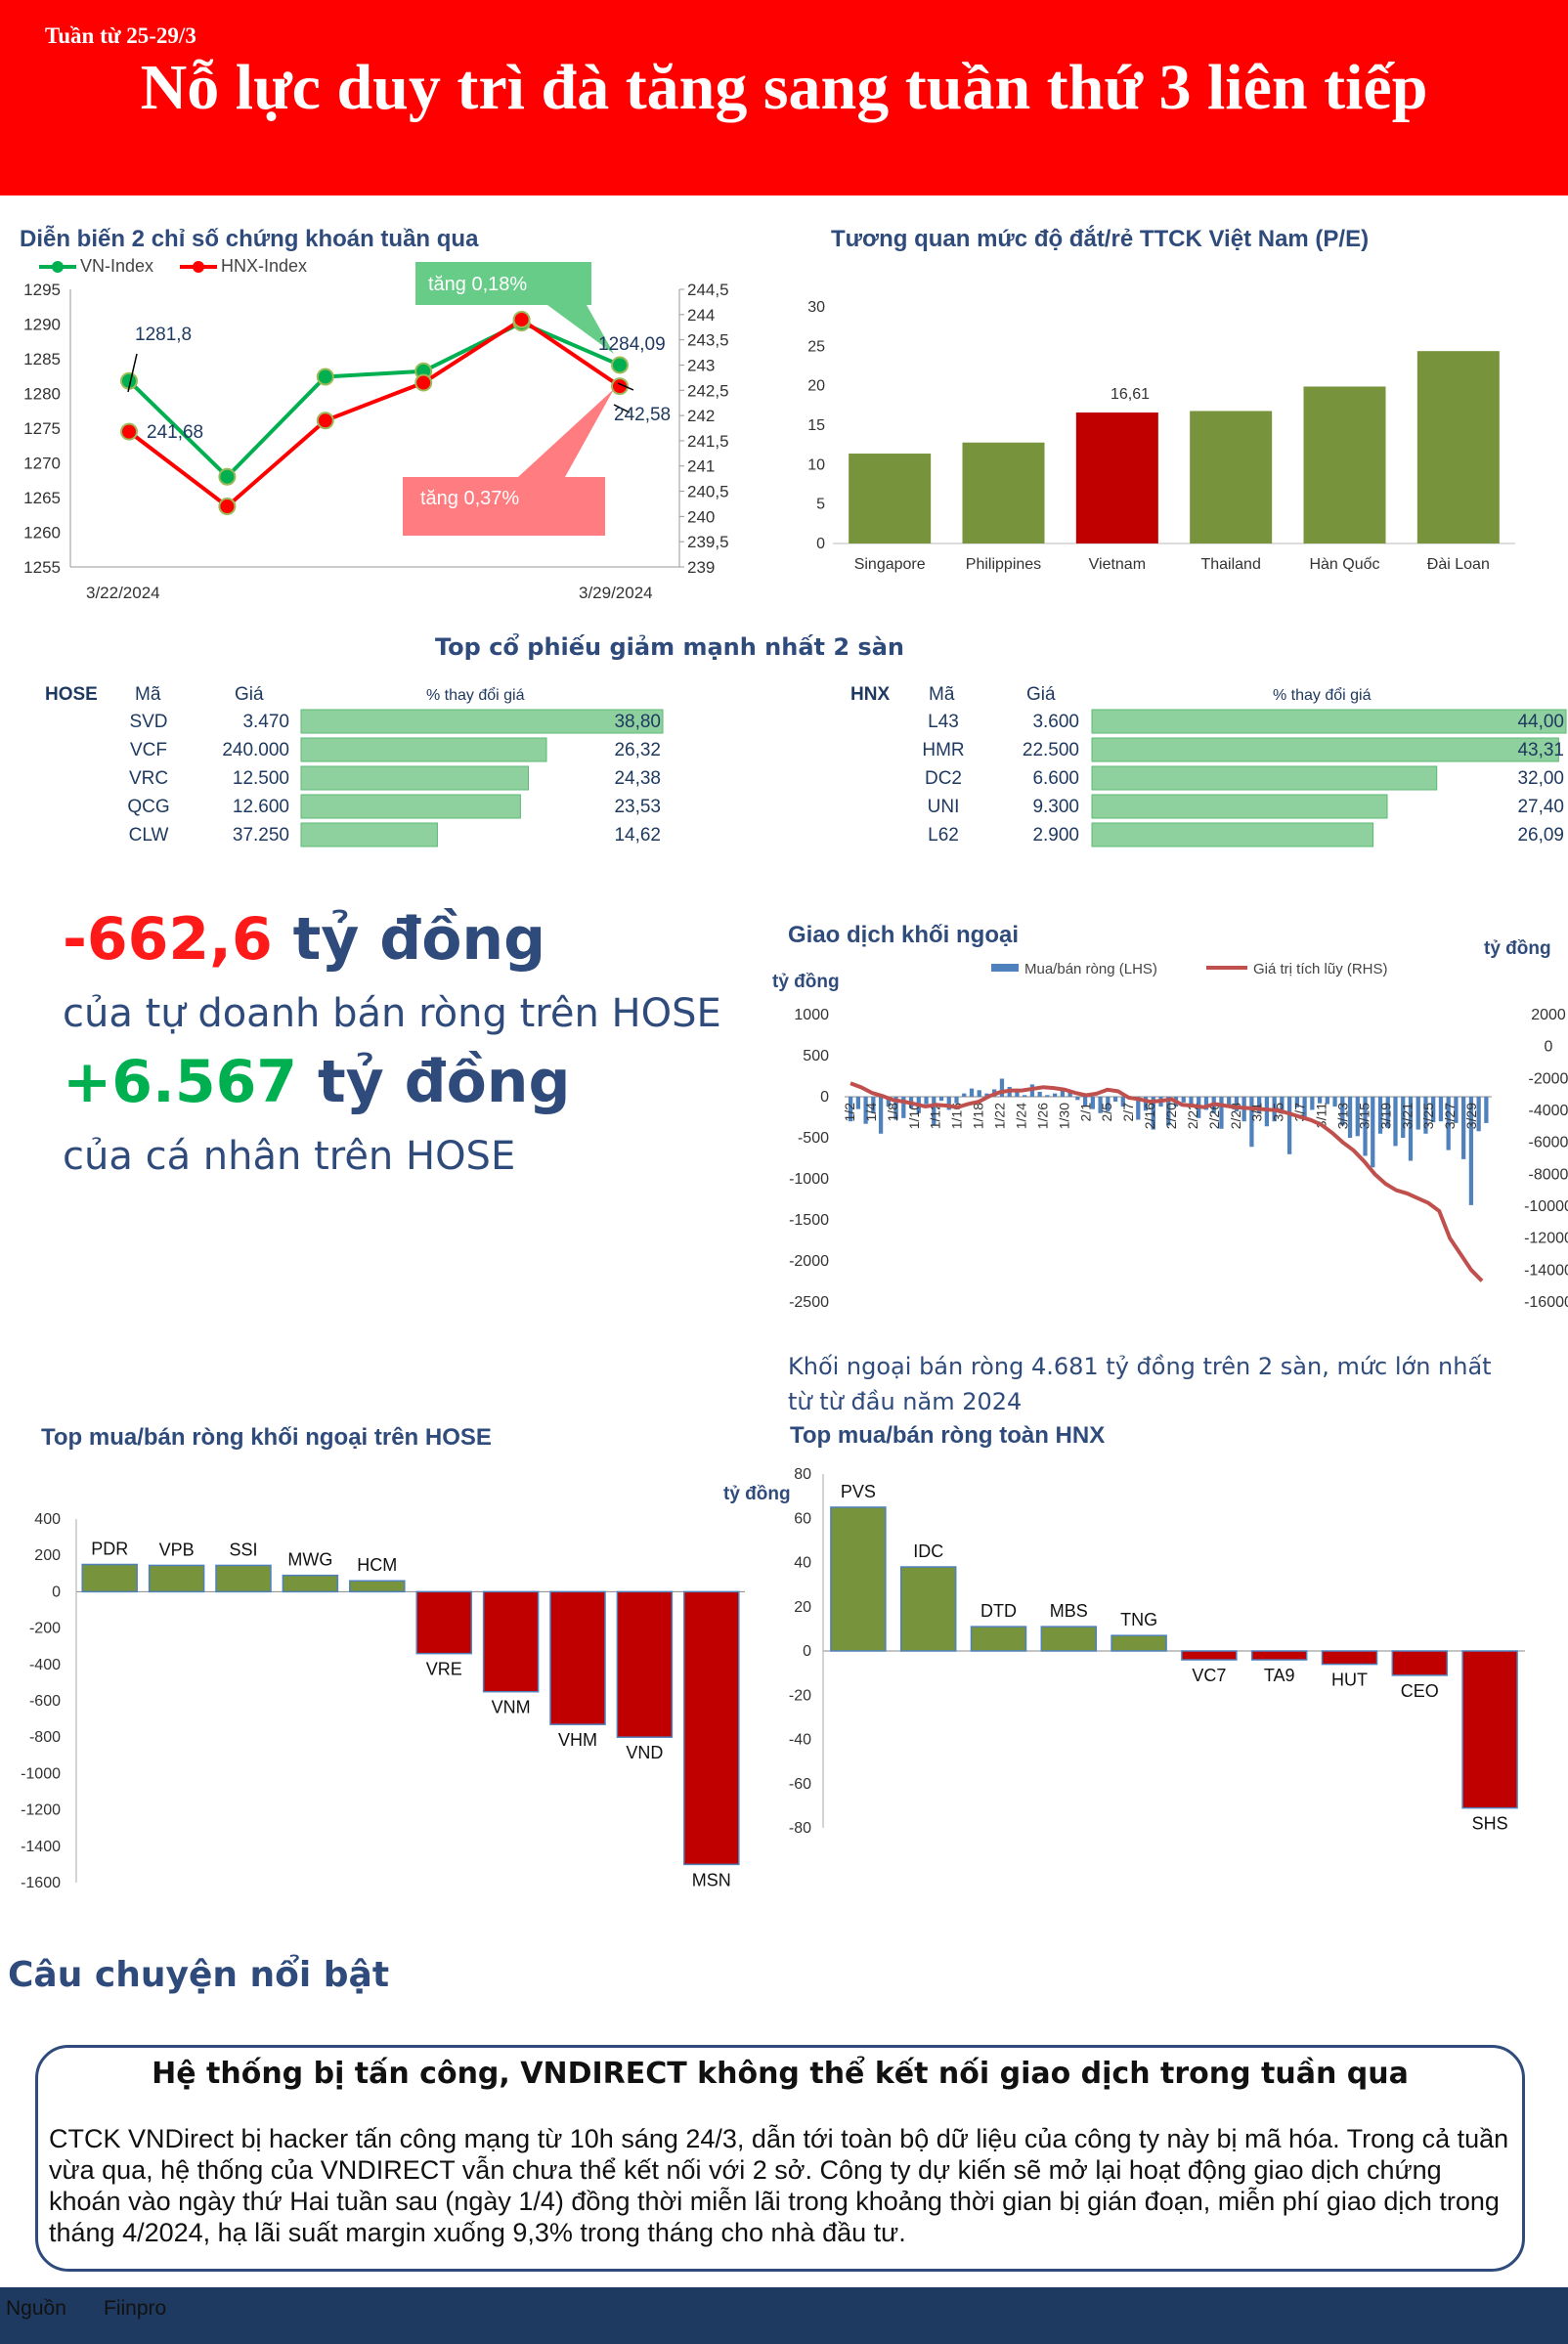 The height and width of the screenshot is (2344, 1568). I want to click on top-foreign-label: VND, so click(644, 1753).